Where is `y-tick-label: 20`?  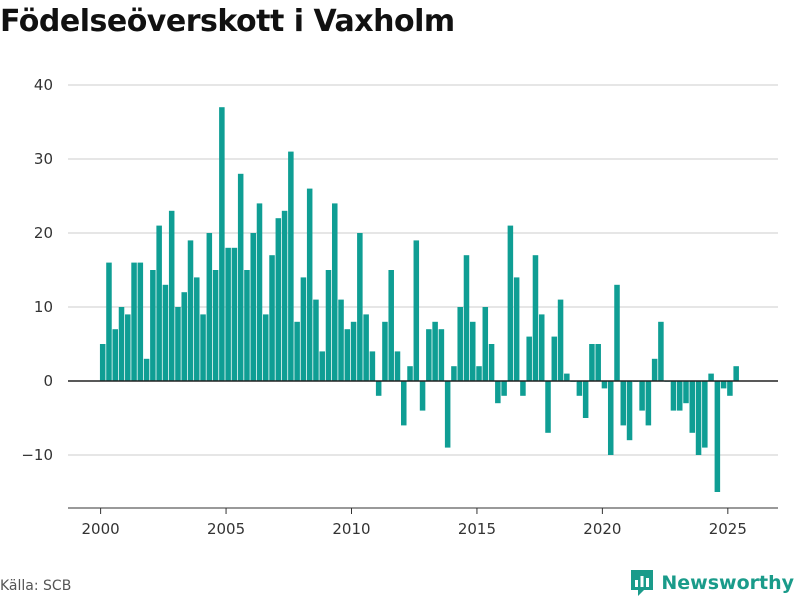
y-tick-label: 20 is located at coordinates (43, 233).